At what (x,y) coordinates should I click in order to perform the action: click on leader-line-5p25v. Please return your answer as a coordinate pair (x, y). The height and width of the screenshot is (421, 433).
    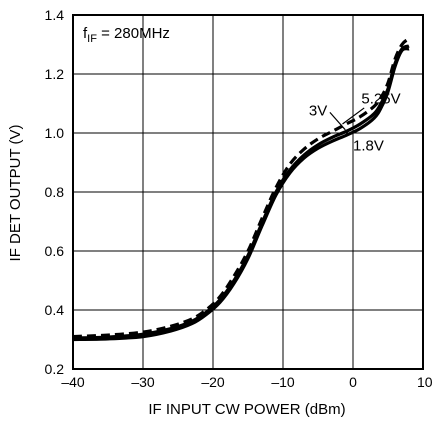
    Looking at the image, I should click on (353, 116).